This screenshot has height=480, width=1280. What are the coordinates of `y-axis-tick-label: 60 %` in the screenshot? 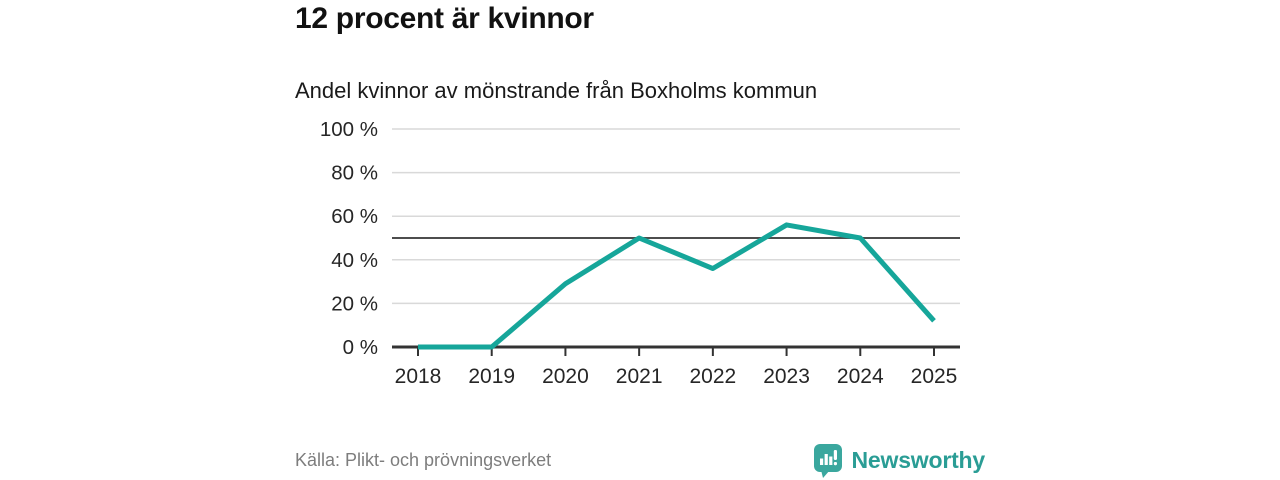 It's located at (354, 216).